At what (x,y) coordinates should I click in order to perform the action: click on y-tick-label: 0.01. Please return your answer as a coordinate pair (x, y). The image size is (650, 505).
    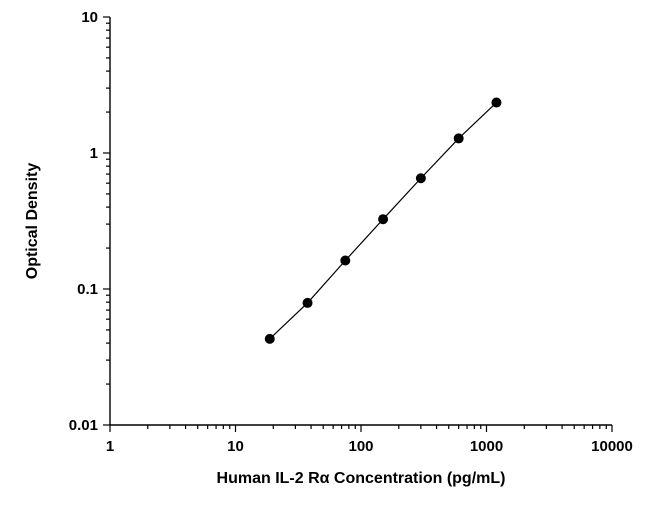
    Looking at the image, I should click on (83, 425).